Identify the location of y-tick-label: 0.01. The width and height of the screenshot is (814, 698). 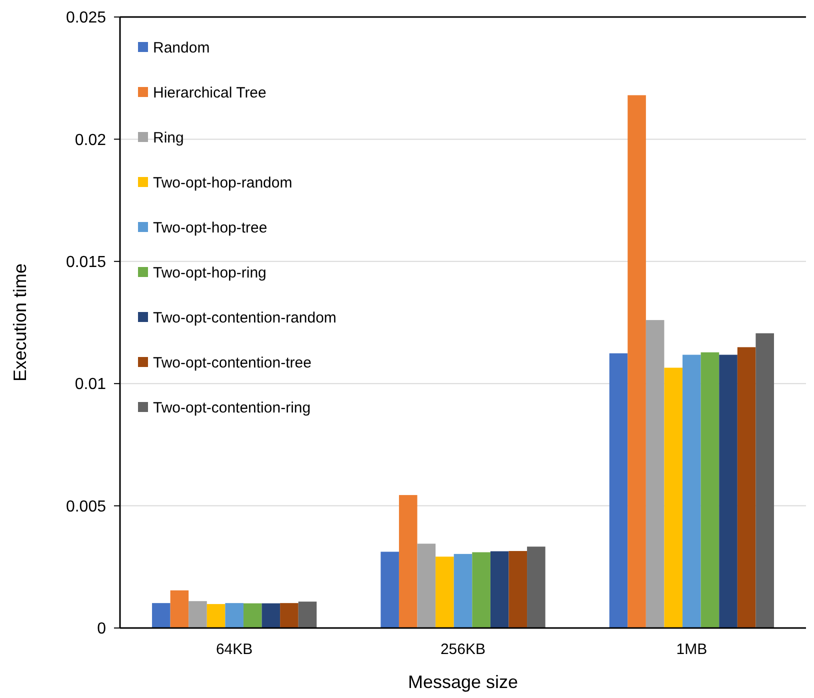
(90, 385).